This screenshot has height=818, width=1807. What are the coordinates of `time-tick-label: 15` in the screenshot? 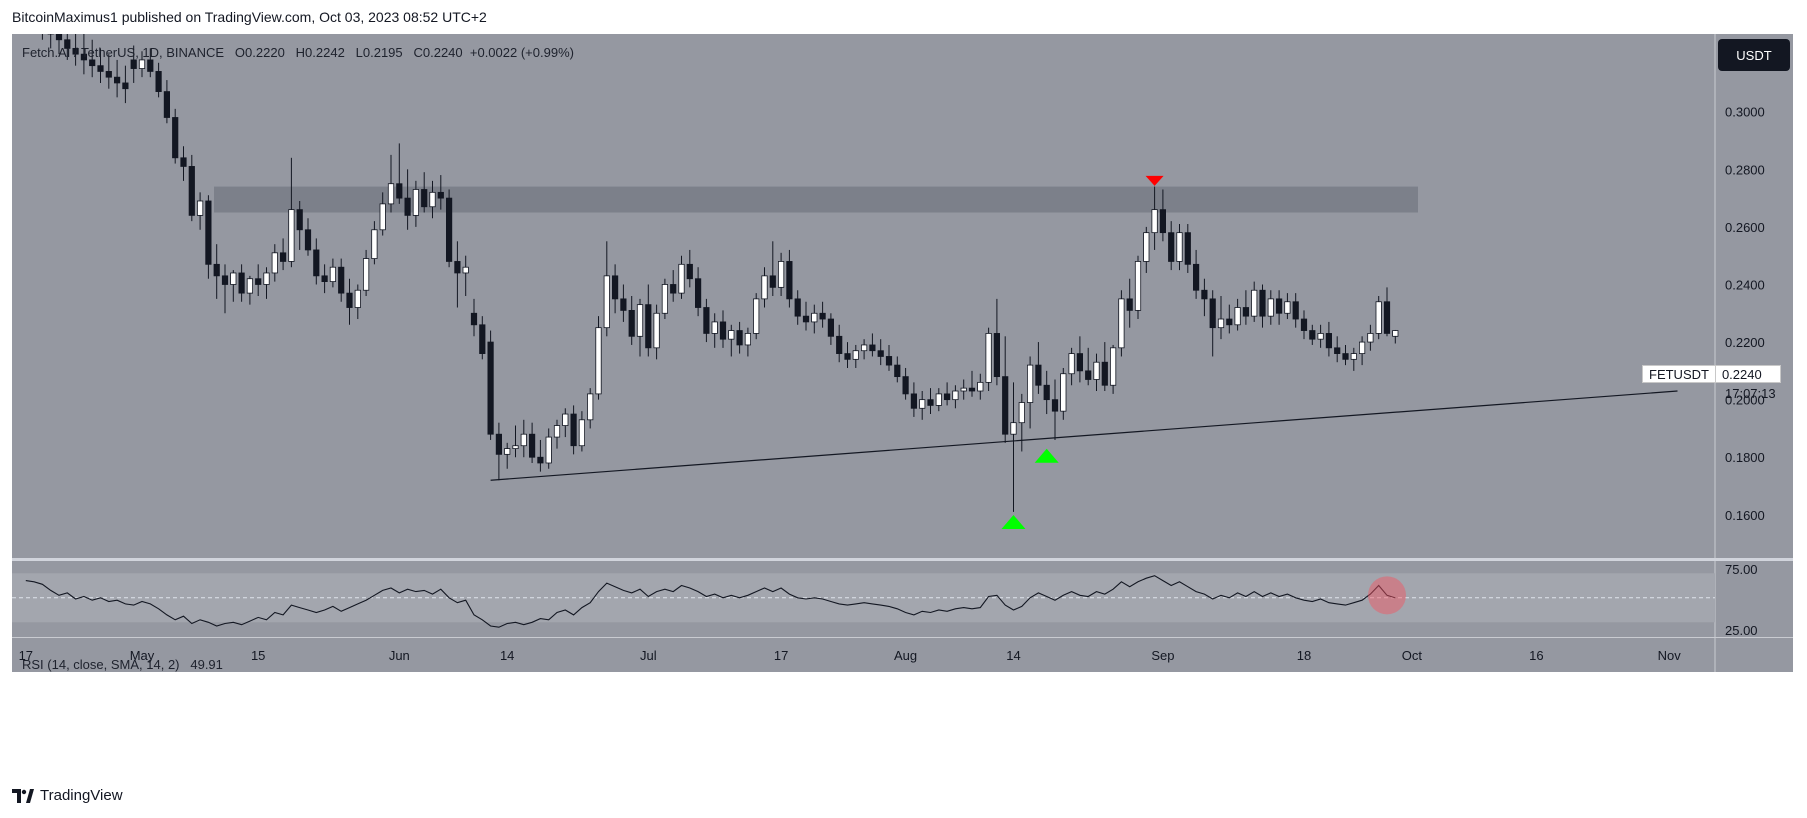 It's located at (258, 655).